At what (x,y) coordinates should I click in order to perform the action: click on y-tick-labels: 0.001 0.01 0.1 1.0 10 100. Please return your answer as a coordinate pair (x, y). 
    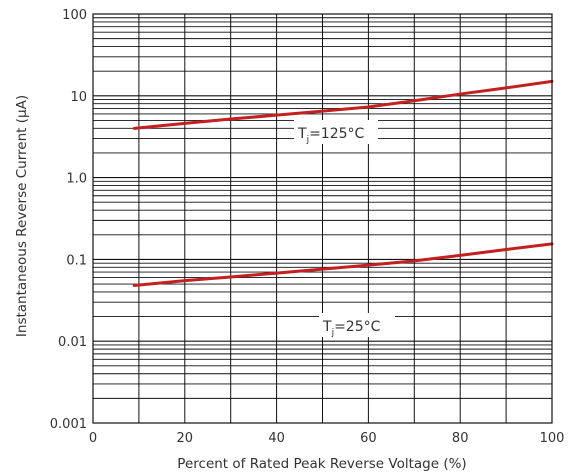
    Looking at the image, I should click on (68, 220).